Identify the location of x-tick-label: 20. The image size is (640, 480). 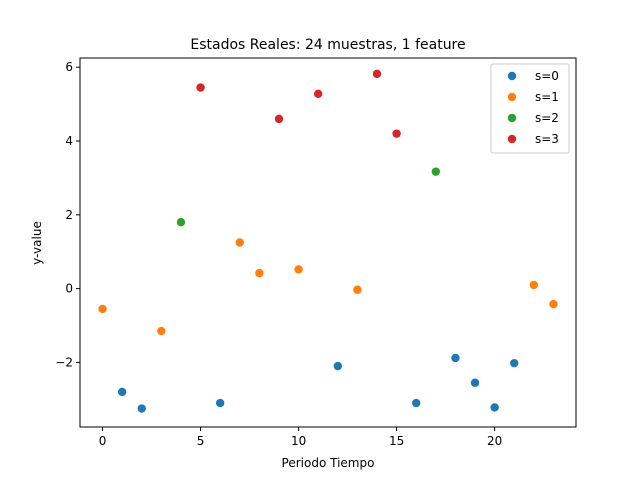
(494, 441).